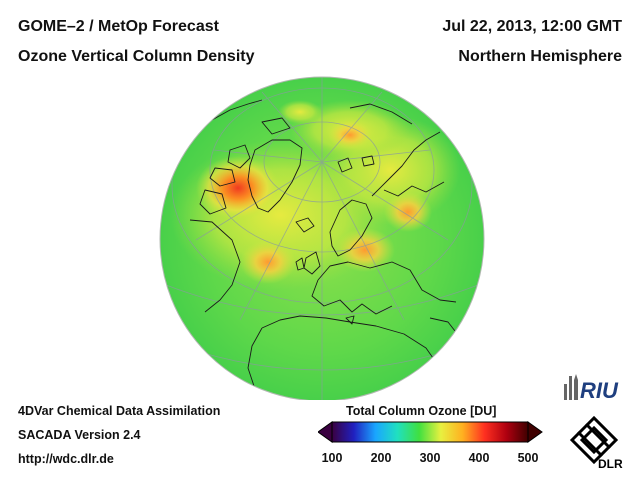 Image resolution: width=640 pixels, height=480 pixels. I want to click on date-label: Jul 22, 2013, 12:00 GMT, so click(532, 26).